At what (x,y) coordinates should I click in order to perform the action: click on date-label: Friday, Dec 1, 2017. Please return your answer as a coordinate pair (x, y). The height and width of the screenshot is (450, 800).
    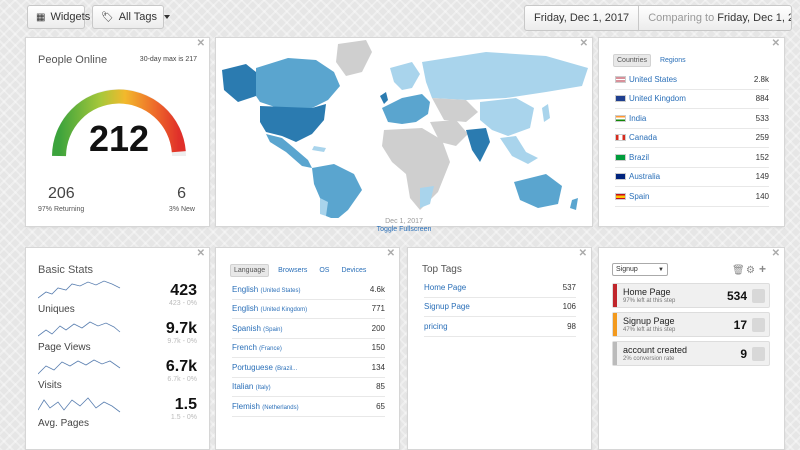
    Looking at the image, I should click on (582, 18).